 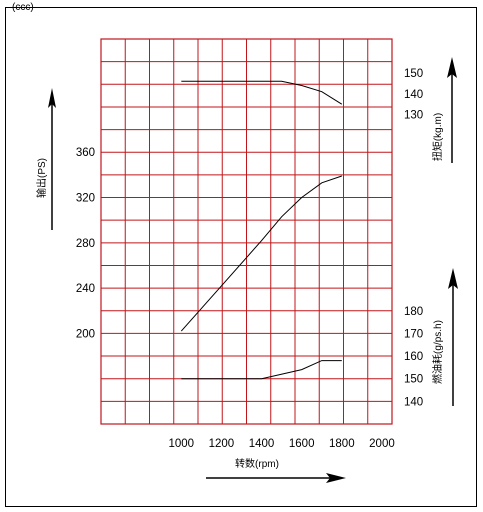 What do you see at coordinates (413, 95) in the screenshot?
I see `torque-tick-label: 140` at bounding box center [413, 95].